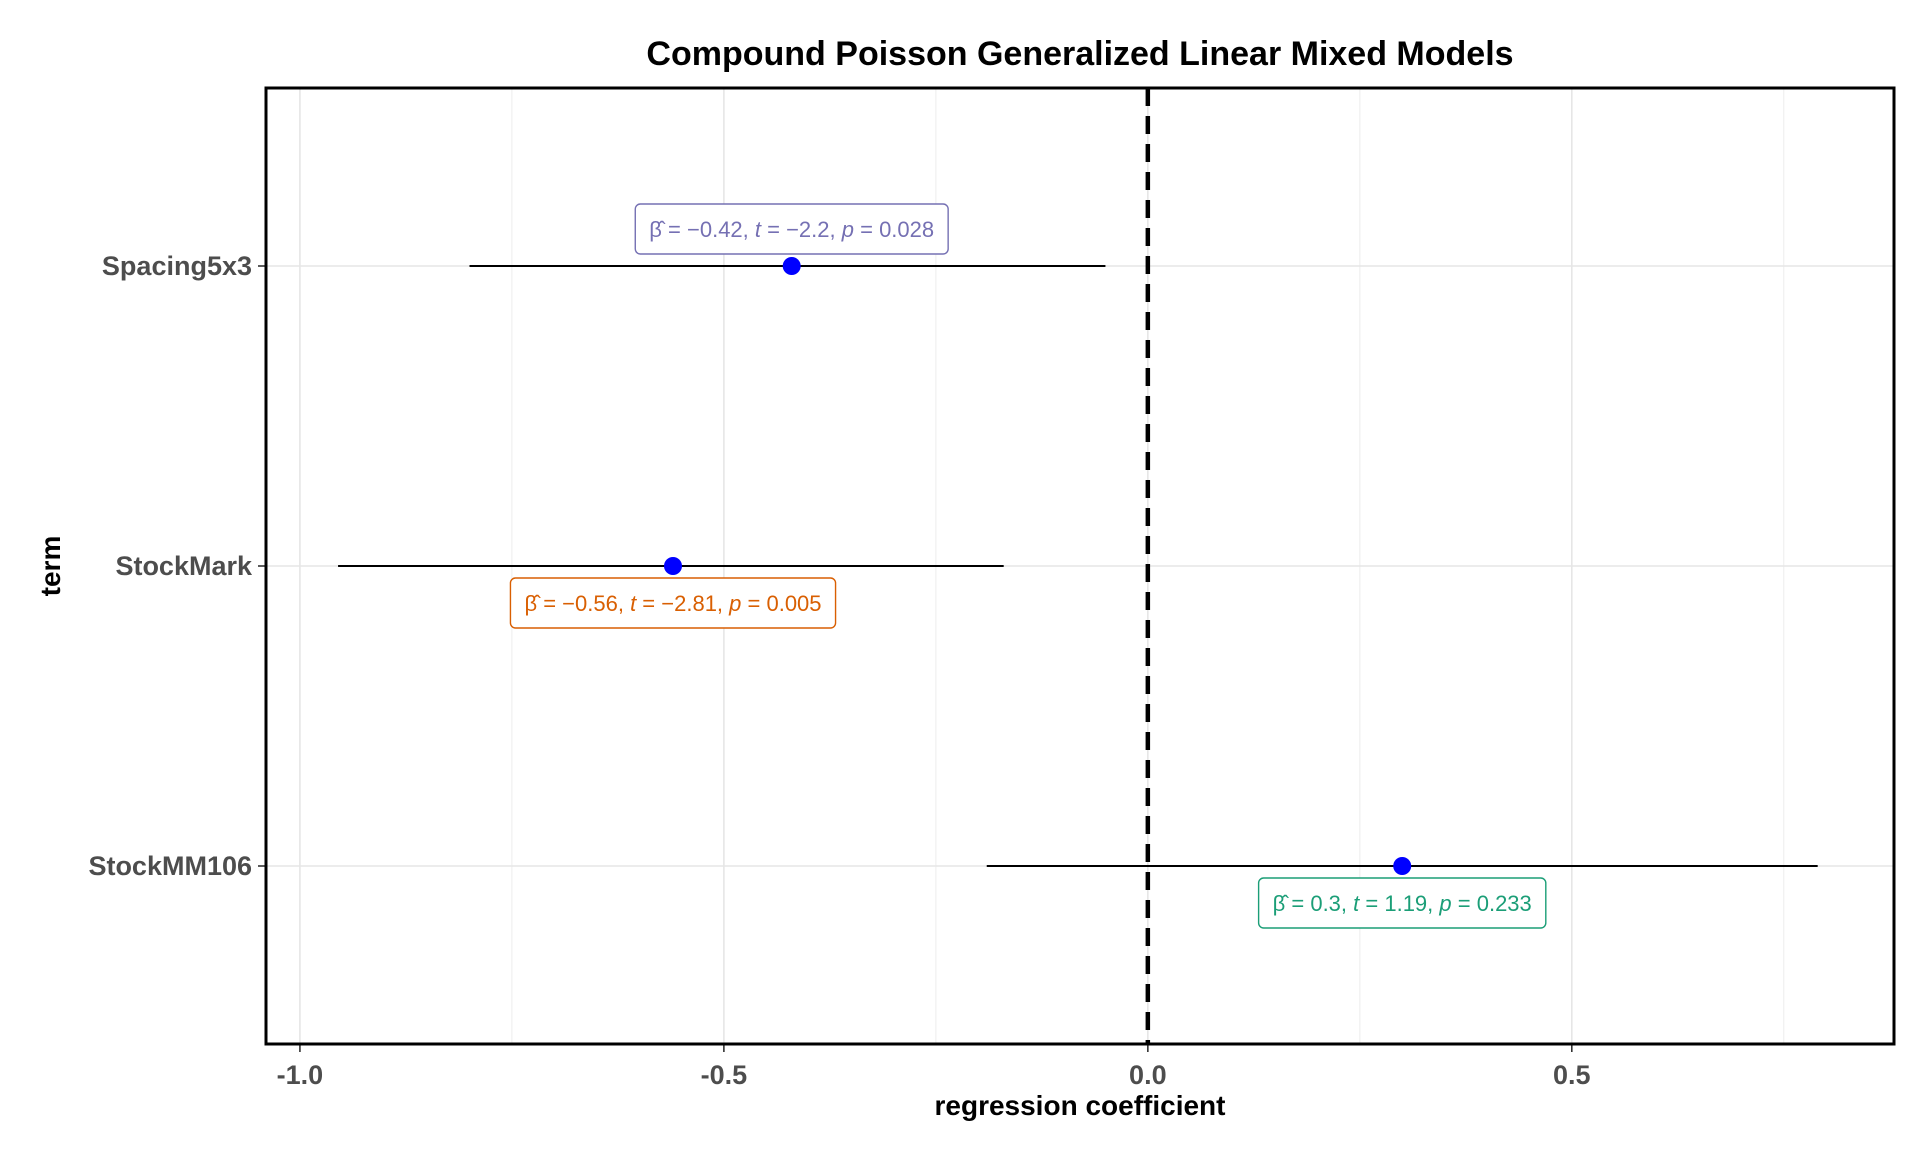 The height and width of the screenshot is (1157, 1920). I want to click on estimate-label: β̂ = −0.42, t = −2.2, p = 0.028, so click(791, 229).